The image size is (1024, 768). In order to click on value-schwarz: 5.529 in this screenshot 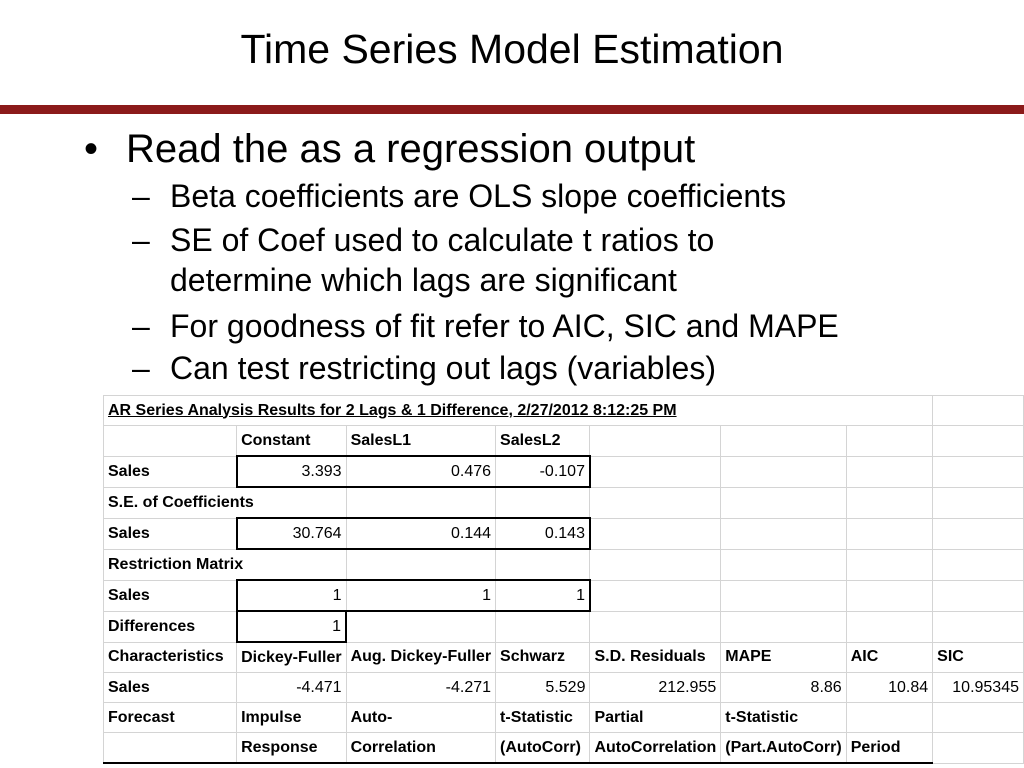, I will do `click(543, 687)`.